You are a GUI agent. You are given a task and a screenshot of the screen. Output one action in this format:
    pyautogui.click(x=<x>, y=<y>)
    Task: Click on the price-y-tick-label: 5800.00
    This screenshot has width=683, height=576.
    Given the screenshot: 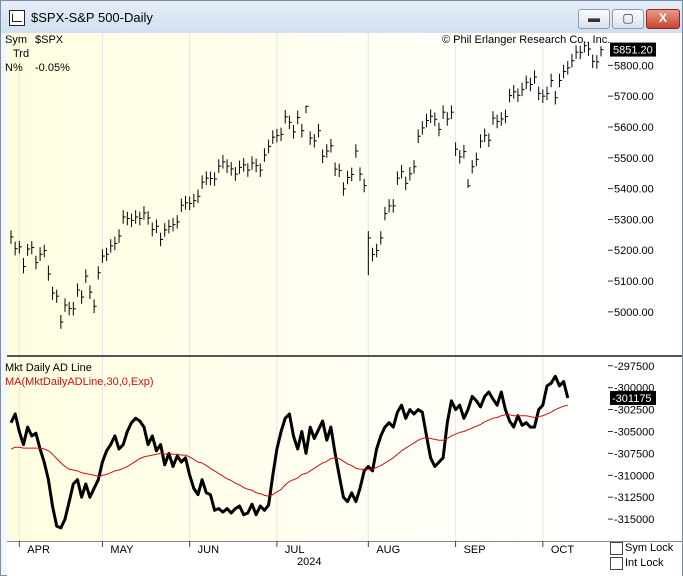 What is the action you would take?
    pyautogui.click(x=634, y=66)
    